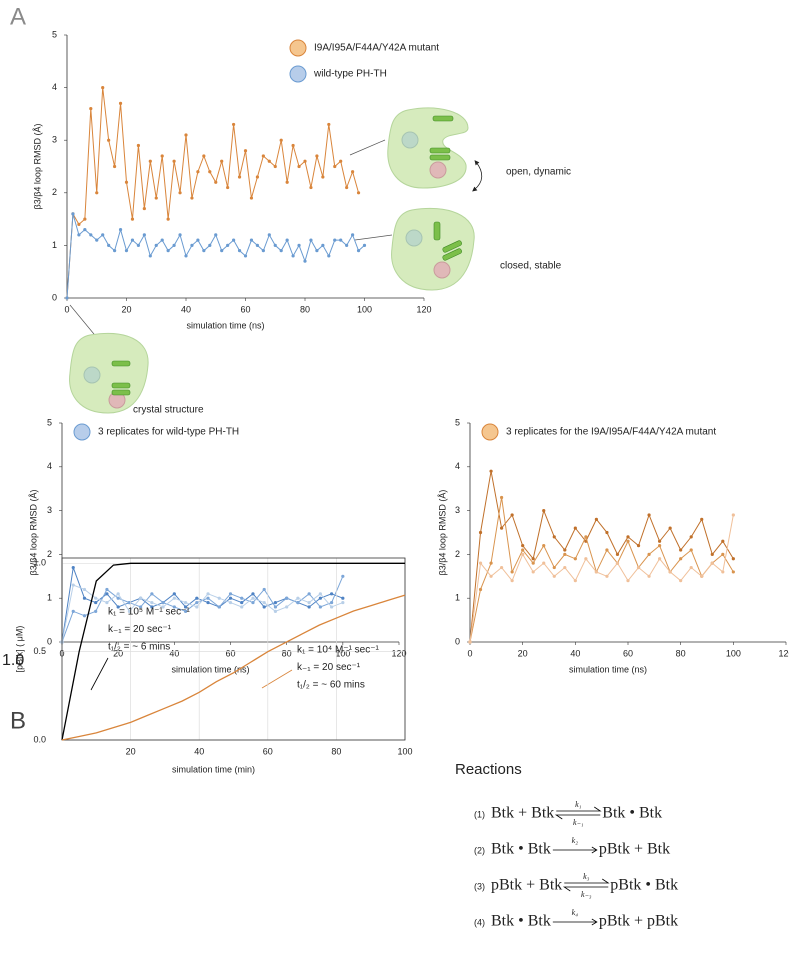 This screenshot has height=973, width=789. What do you see at coordinates (82, 432) in the screenshot?
I see `legend-marker` at bounding box center [82, 432].